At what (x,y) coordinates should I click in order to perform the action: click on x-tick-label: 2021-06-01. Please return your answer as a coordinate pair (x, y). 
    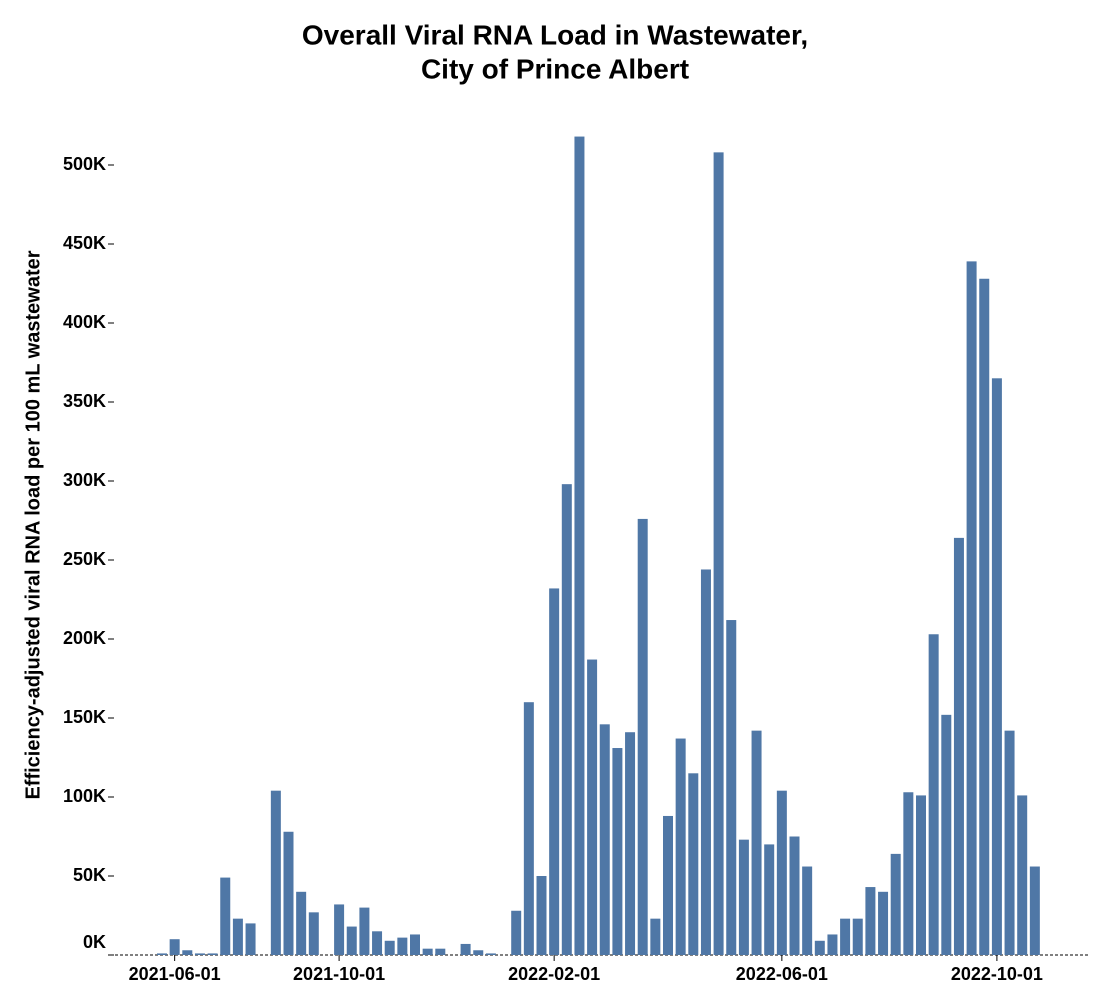
    Looking at the image, I should click on (175, 974).